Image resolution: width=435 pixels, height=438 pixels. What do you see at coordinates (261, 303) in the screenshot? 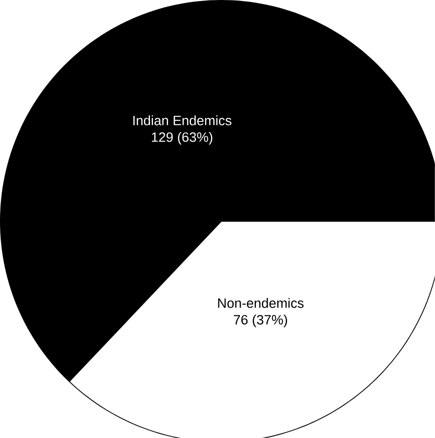
I see `slice-label: Non-endemics` at bounding box center [261, 303].